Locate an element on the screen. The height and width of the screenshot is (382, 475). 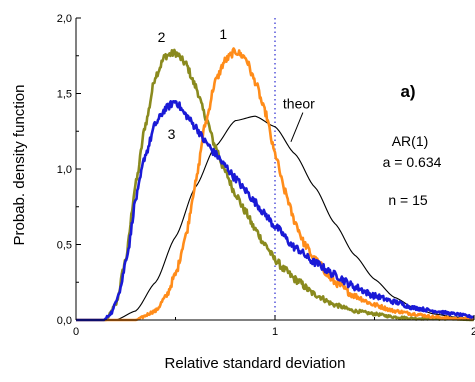
n-label: n = 15 is located at coordinates (408, 200).